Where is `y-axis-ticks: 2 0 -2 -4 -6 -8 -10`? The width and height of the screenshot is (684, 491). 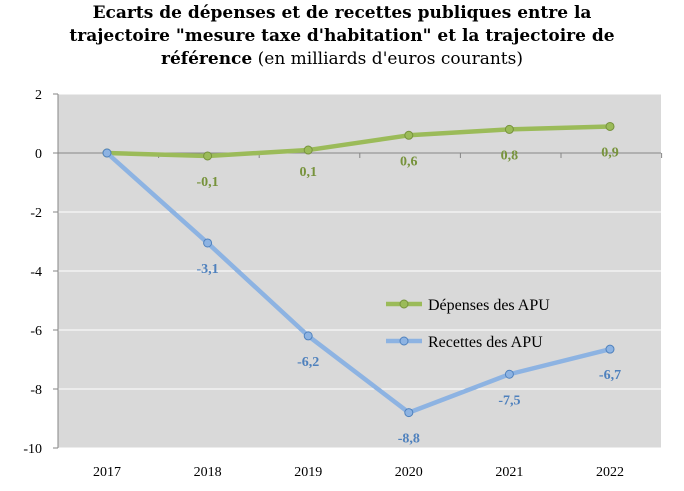
y-axis-ticks: 2 0 -2 -4 -6 -8 -10 is located at coordinates (32, 272).